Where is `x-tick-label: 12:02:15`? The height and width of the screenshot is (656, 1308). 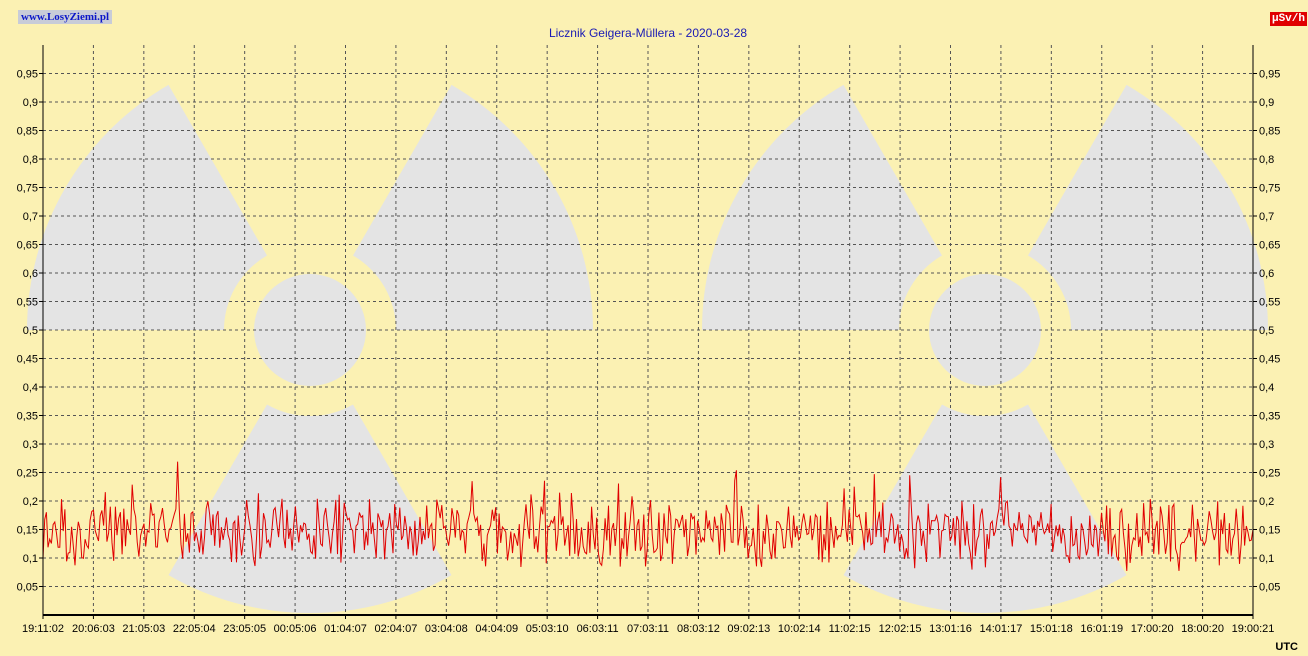 x-tick-label: 12:02:15 is located at coordinates (900, 629).